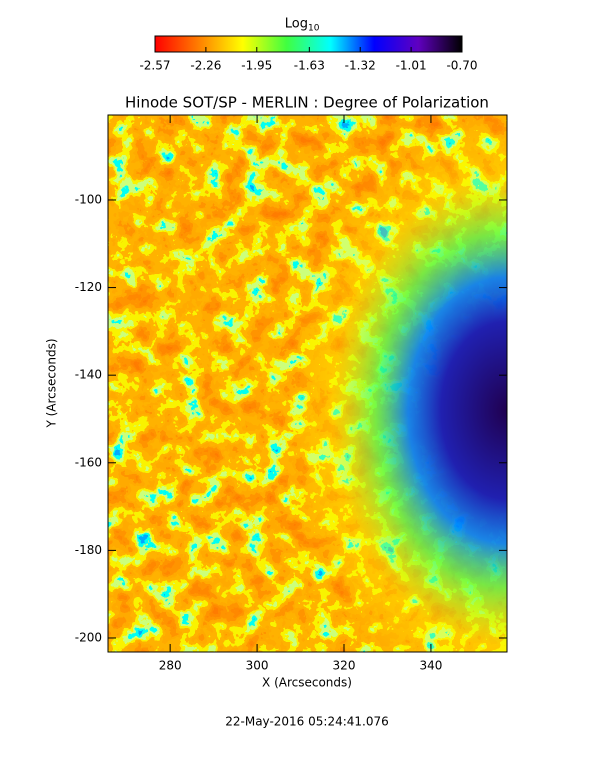 The height and width of the screenshot is (772, 615). What do you see at coordinates (88, 637) in the screenshot?
I see `y-tick-label: -200` at bounding box center [88, 637].